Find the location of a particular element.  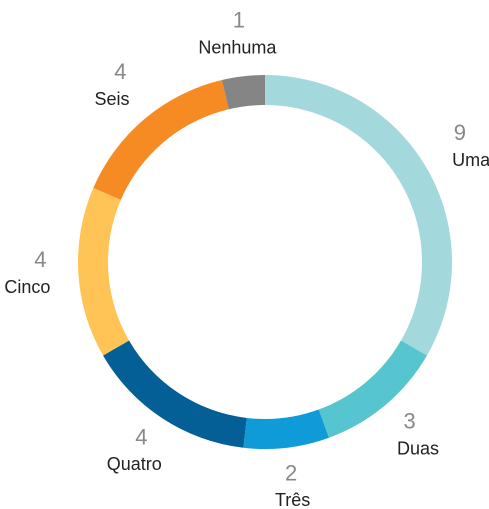

slice-value: 1 is located at coordinates (239, 19).